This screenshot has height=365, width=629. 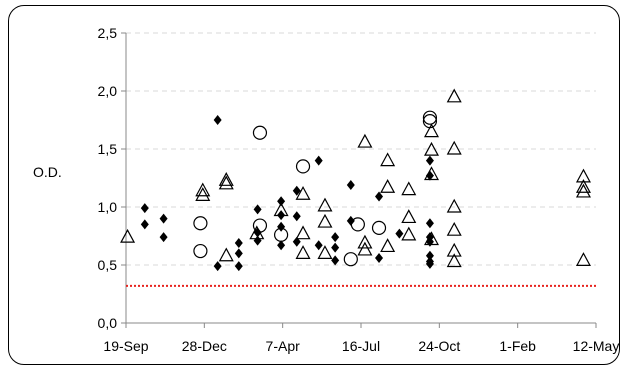 What do you see at coordinates (108, 33) in the screenshot?
I see `y-tick-label: 2,5` at bounding box center [108, 33].